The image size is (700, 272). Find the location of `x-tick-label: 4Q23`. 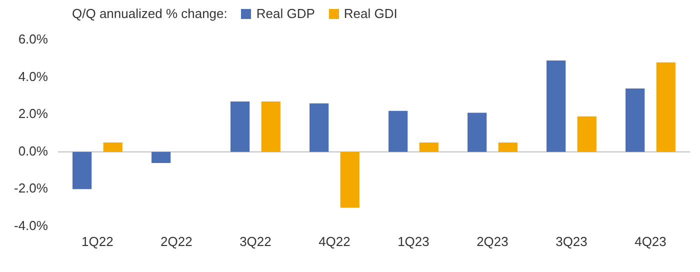

x-tick-label: 4Q23 is located at coordinates (650, 241).